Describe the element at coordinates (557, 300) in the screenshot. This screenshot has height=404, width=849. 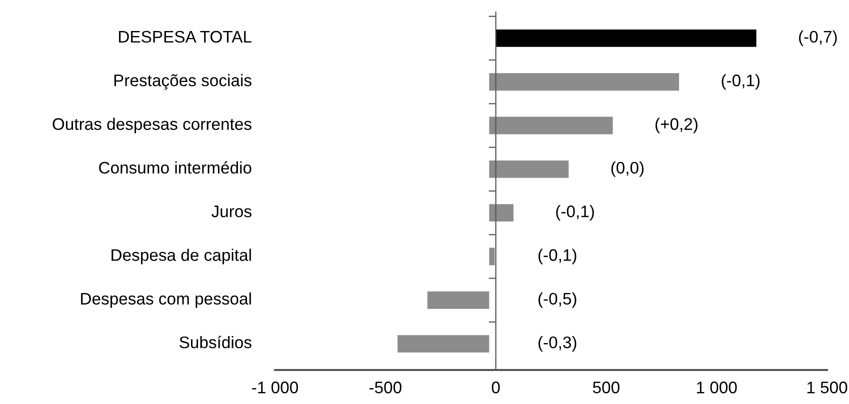
I see `annotation: (-0,5)` at that location.